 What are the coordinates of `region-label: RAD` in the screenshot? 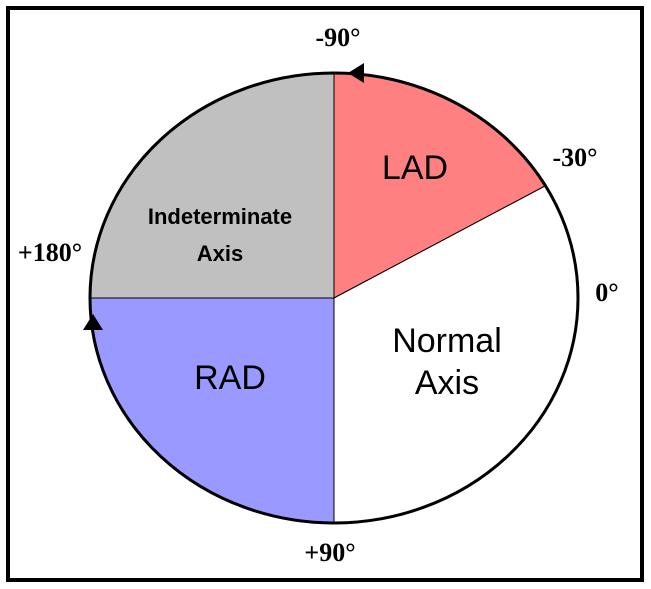 It's located at (230, 378).